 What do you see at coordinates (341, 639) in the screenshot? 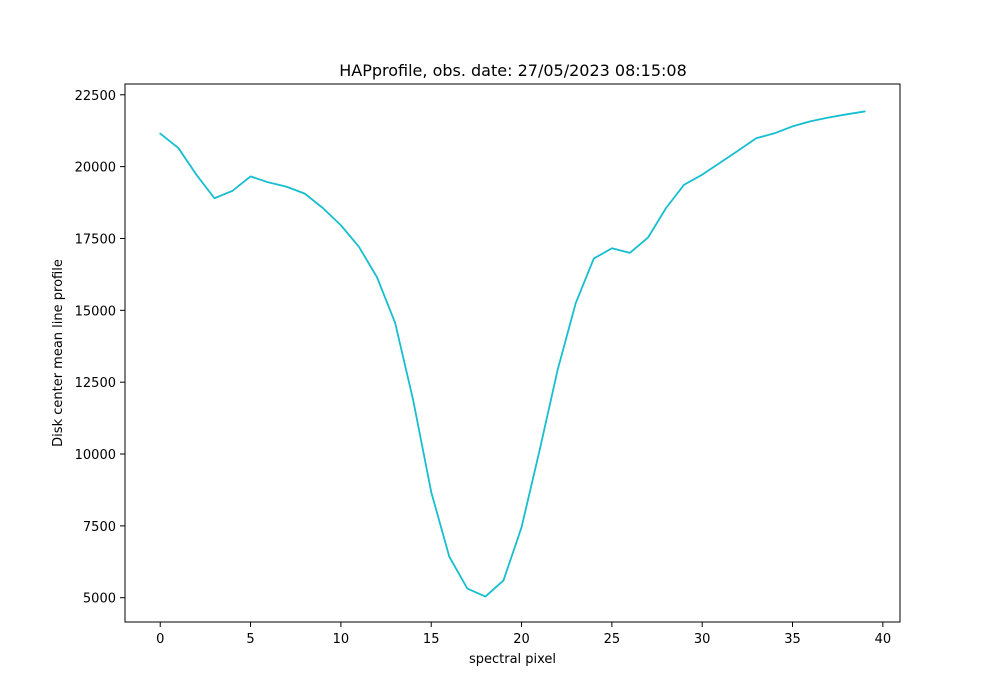
I see `x-tick-label: 10` at bounding box center [341, 639].